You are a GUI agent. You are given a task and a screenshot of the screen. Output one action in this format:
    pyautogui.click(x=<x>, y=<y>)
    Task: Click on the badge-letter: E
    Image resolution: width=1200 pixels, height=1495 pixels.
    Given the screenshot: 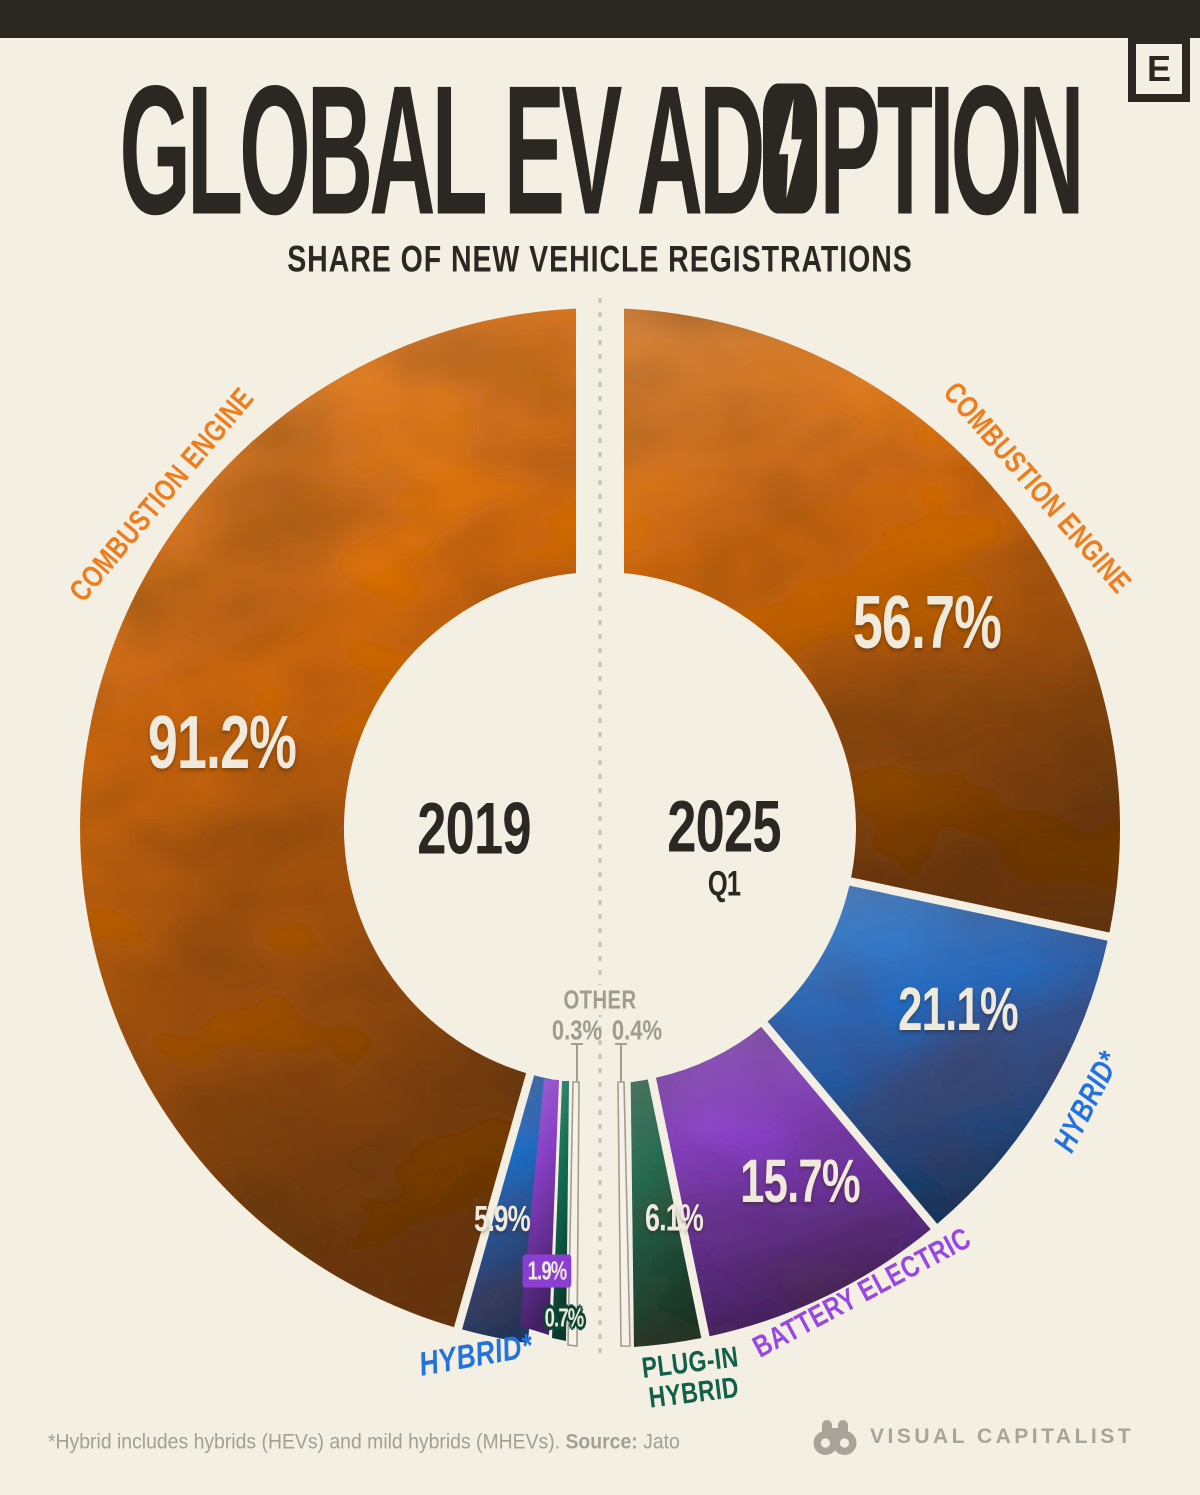 What is the action you would take?
    pyautogui.click(x=1158, y=68)
    